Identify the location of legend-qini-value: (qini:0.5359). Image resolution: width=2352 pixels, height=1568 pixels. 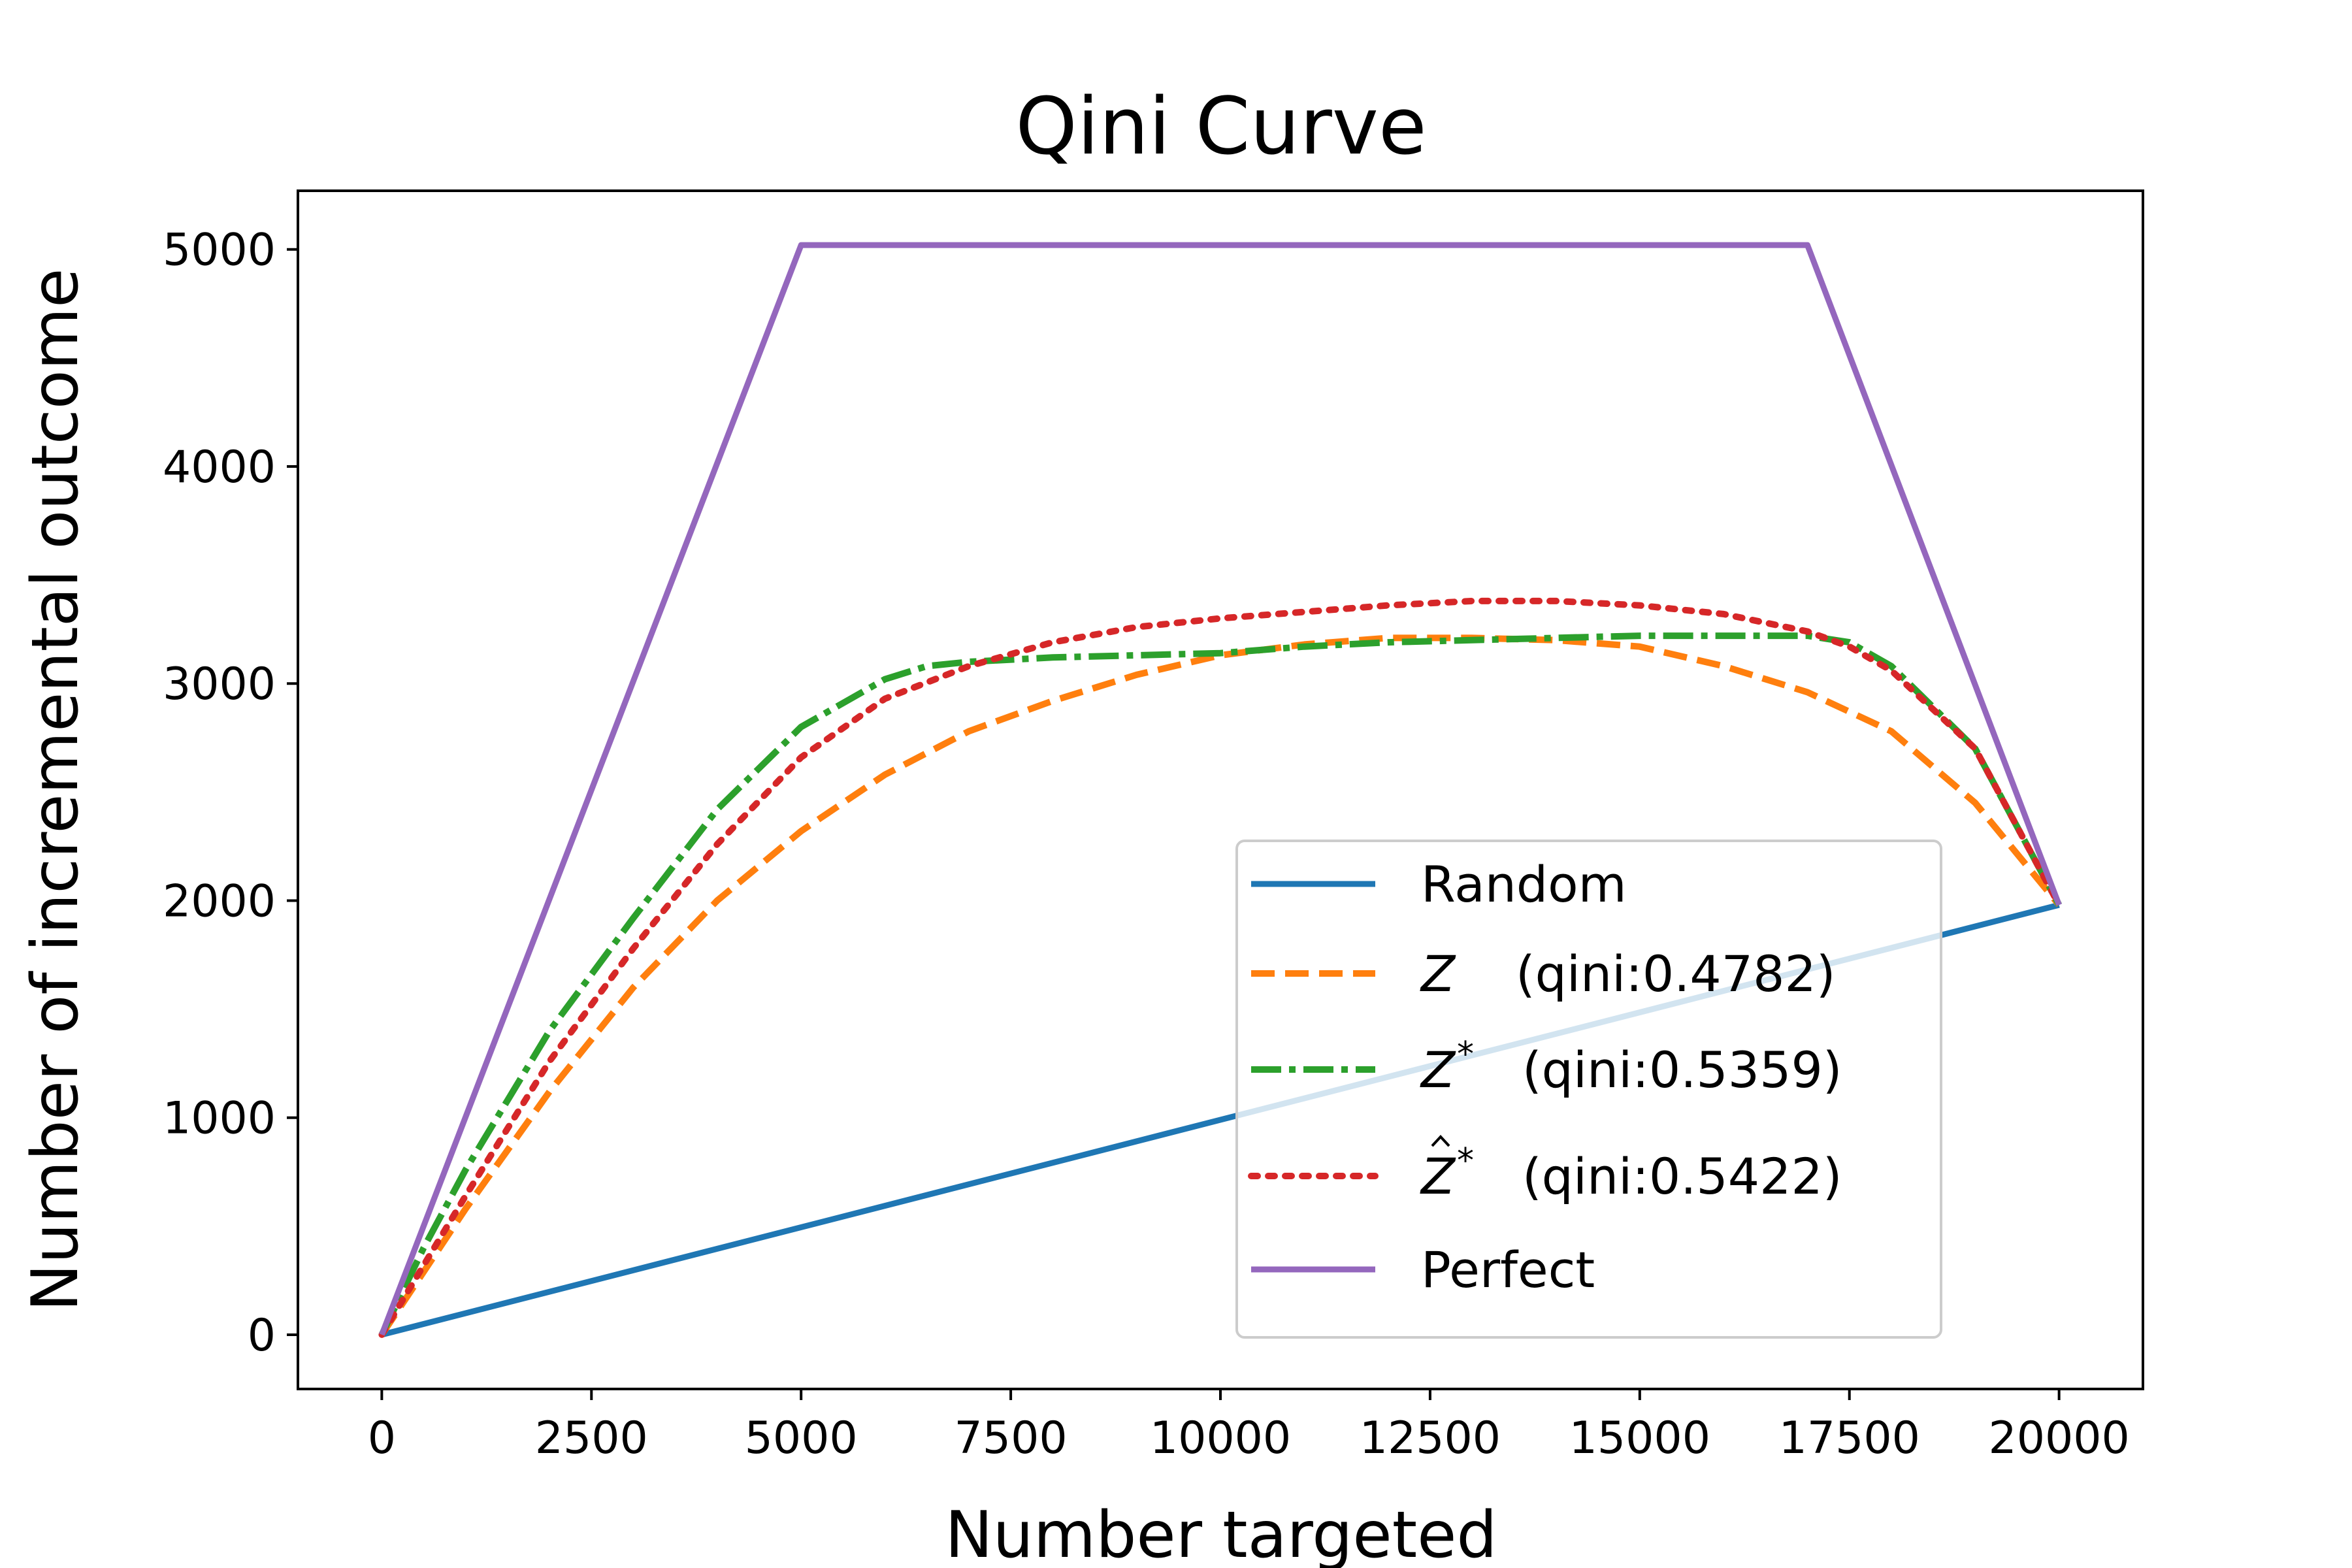
(1682, 1070).